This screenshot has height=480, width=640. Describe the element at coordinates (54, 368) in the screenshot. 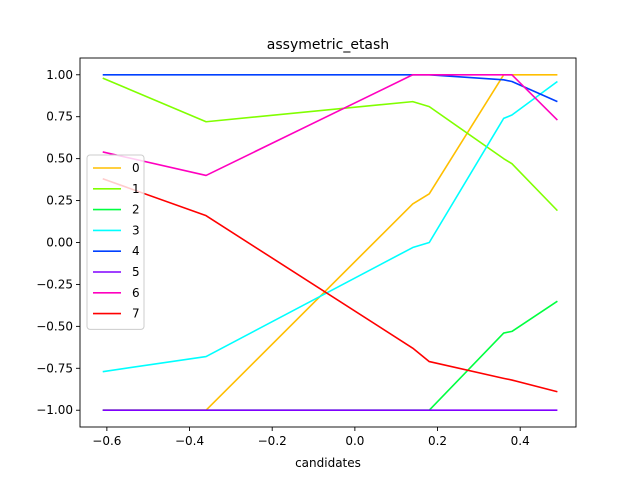

I see `y-tick-label: −0.75` at that location.